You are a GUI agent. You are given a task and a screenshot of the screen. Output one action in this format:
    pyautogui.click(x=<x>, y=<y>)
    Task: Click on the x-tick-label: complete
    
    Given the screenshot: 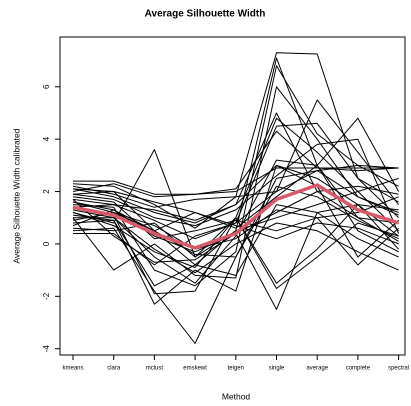 What is the action you would take?
    pyautogui.click(x=358, y=369)
    